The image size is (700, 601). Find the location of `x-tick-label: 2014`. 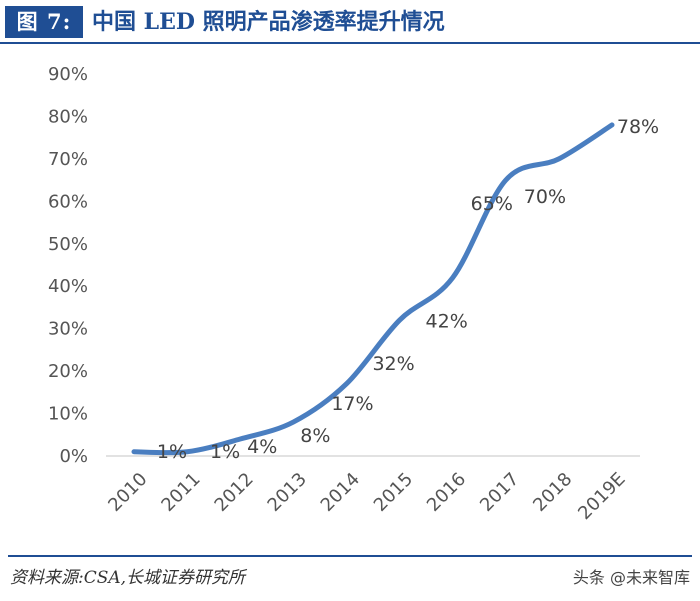

x-tick-label: 2014 is located at coordinates (340, 492).